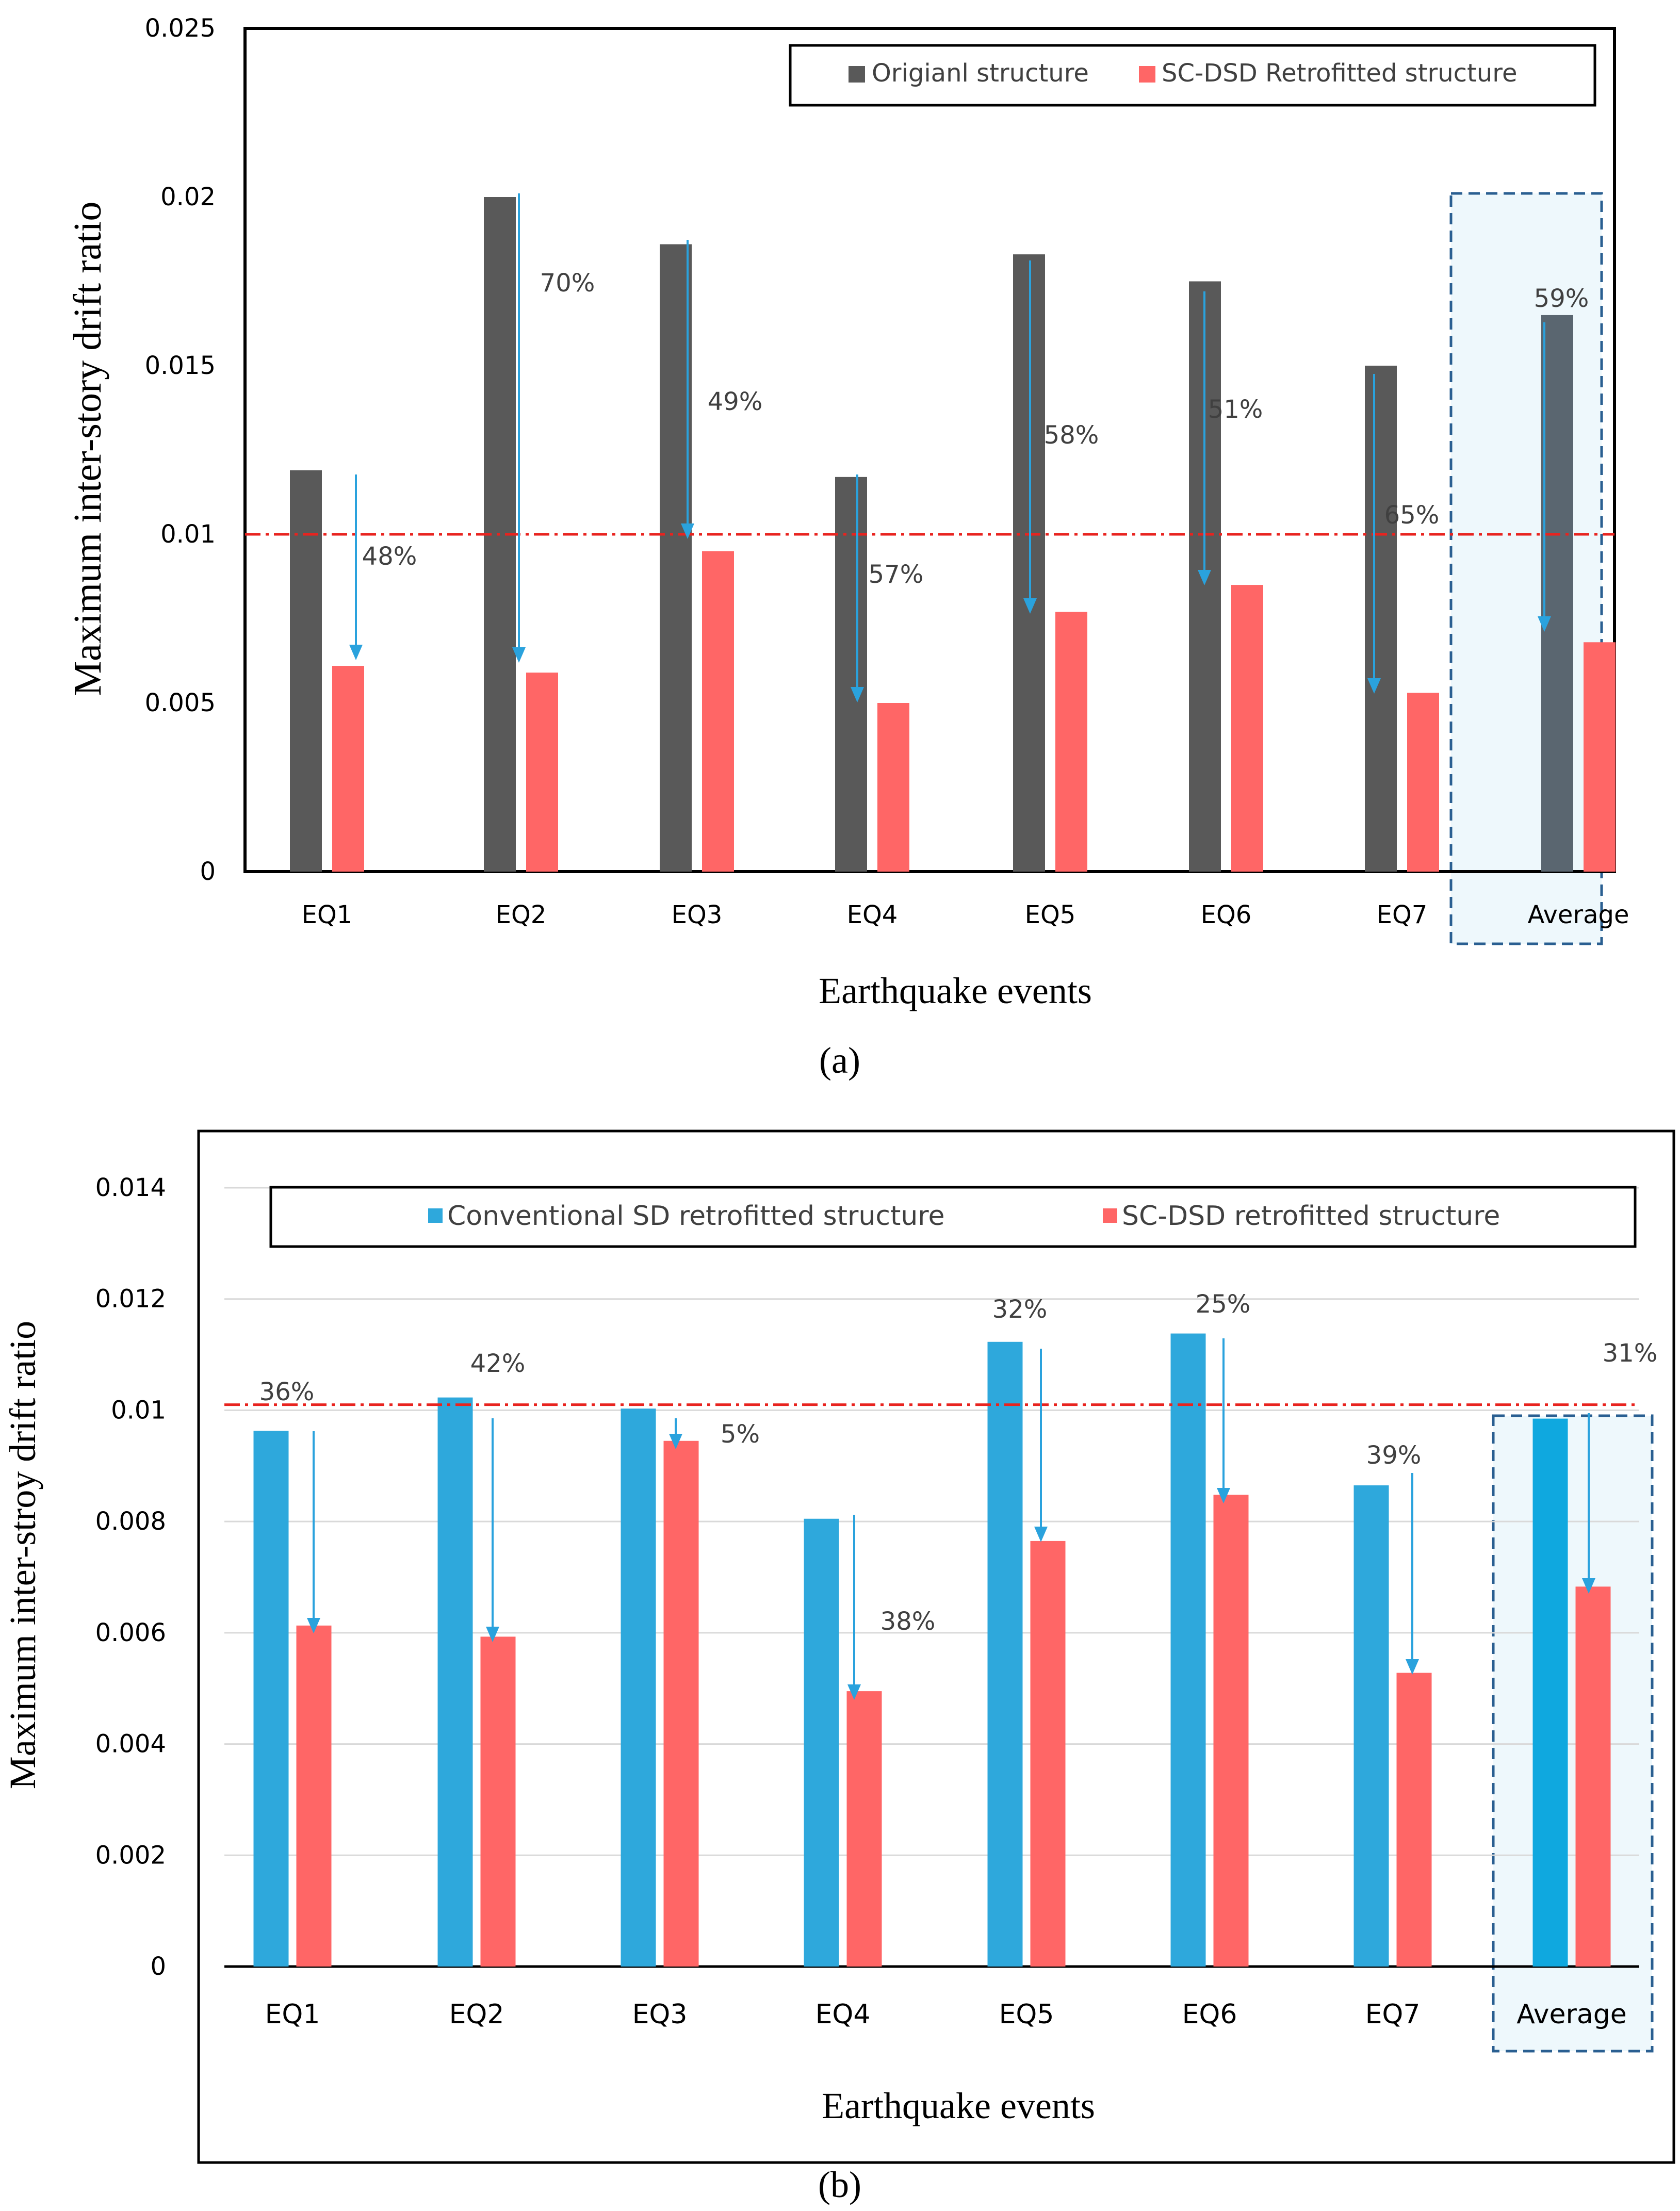 The image size is (1680, 2211). Describe the element at coordinates (314, 1796) in the screenshot. I see `panel-b-bar-series2-eq1` at that location.